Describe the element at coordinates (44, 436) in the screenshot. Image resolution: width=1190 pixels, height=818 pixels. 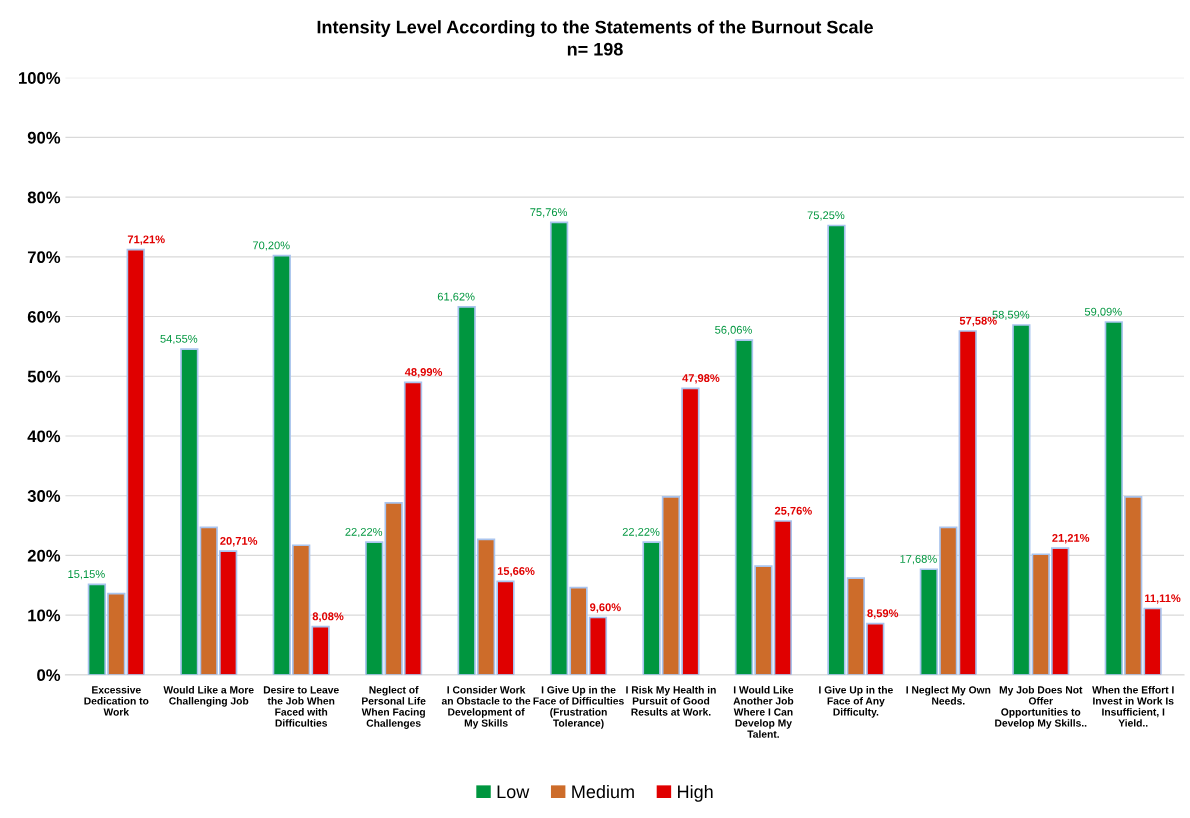
I see `y-tick-label: 40%` at that location.